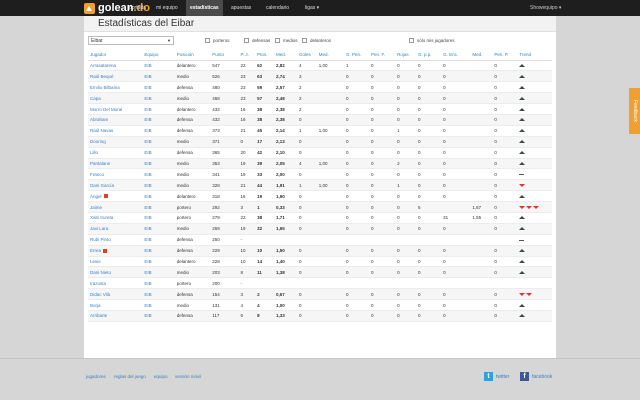 The width and height of the screenshot is (640, 400). I want to click on table-row: Arribarte EIB defensa 117 6 8 1,33 0 0 0 0 0 0 0, so click(320, 316).